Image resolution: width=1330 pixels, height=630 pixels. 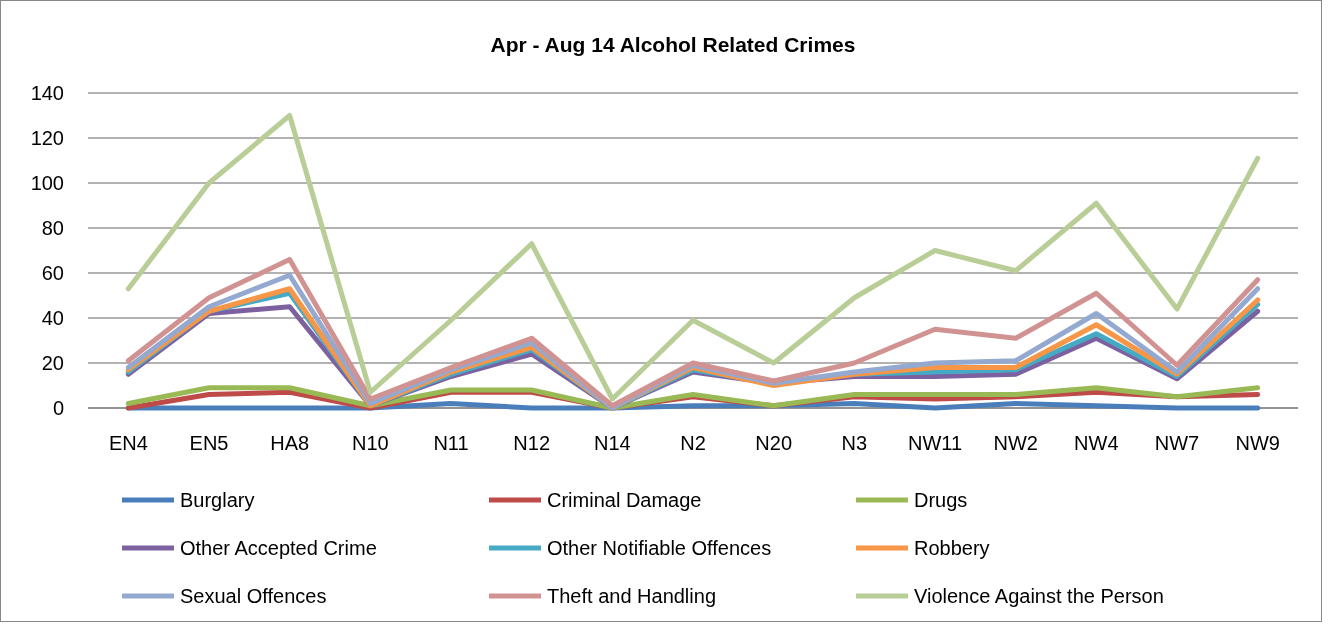 What do you see at coordinates (952, 548) in the screenshot?
I see `legend-label: Robbery` at bounding box center [952, 548].